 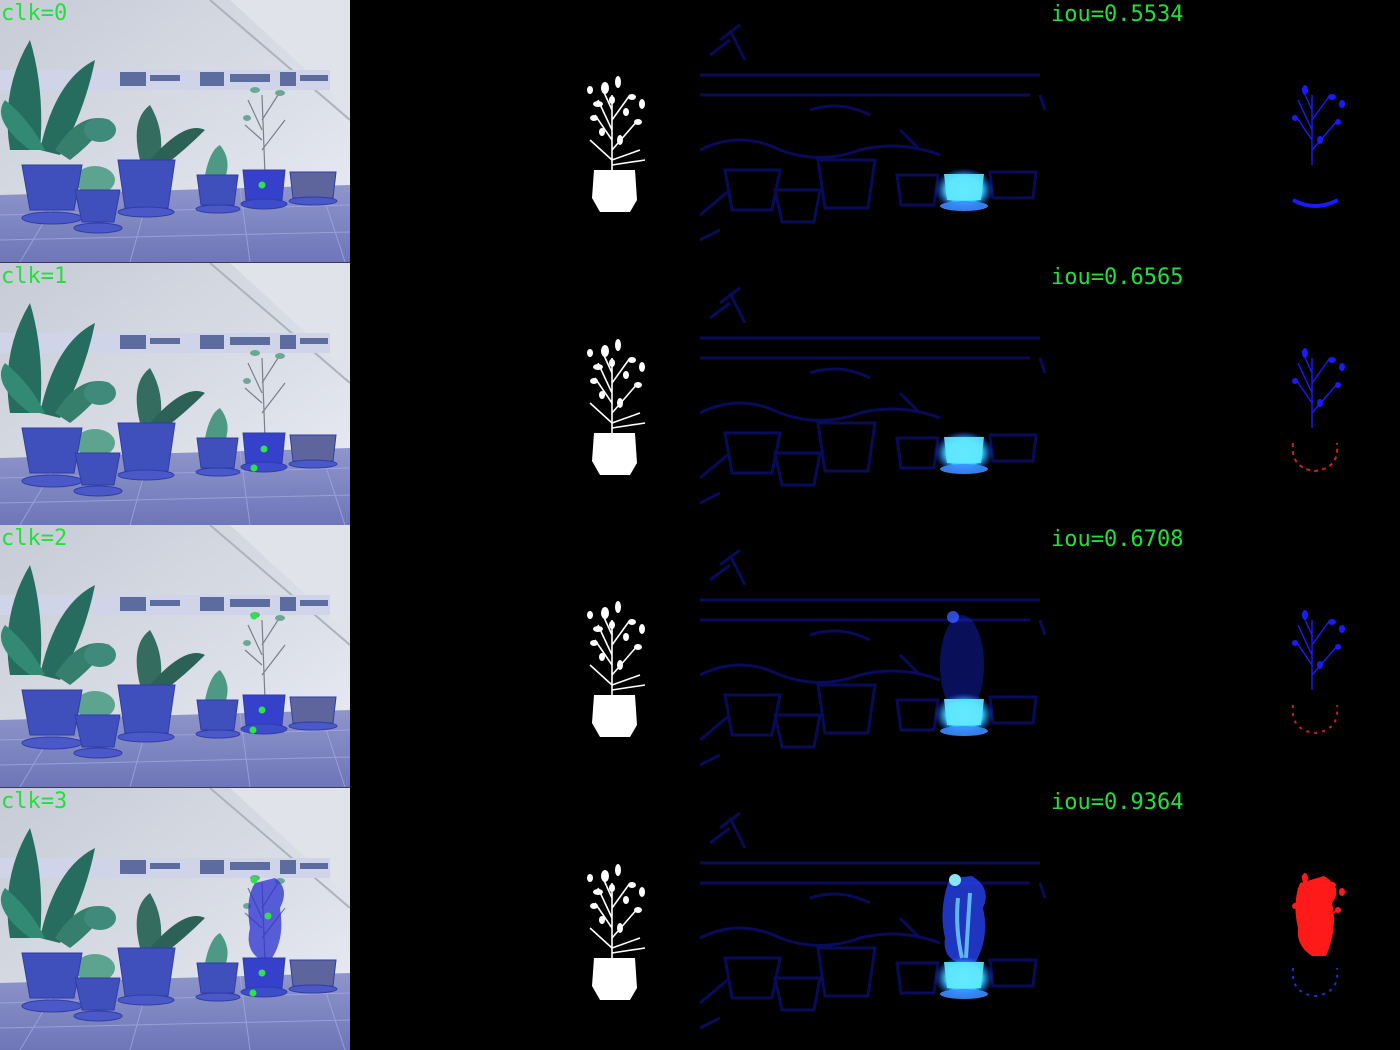 What do you see at coordinates (1225, 919) in the screenshot?
I see `error-map-cell: iou=0.9364` at bounding box center [1225, 919].